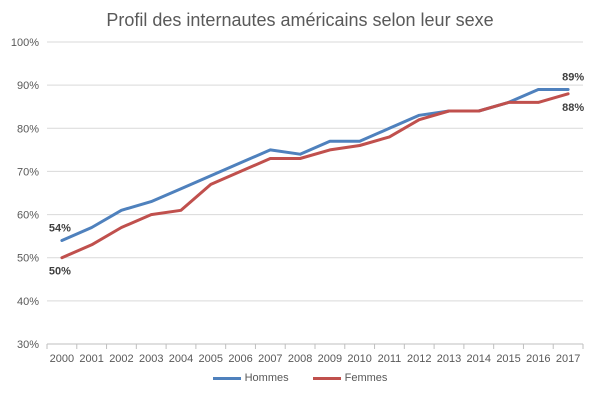  What do you see at coordinates (359, 359) in the screenshot?
I see `x-tick-label: 2010` at bounding box center [359, 359].